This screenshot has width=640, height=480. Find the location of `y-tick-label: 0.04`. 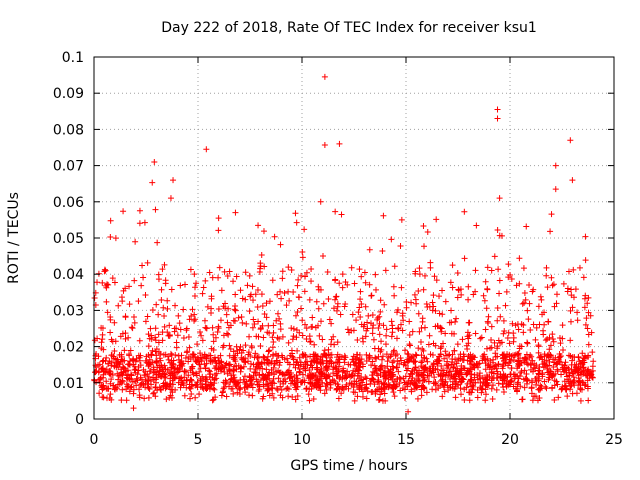

y-tick-label: 0.04 is located at coordinates (68, 275).